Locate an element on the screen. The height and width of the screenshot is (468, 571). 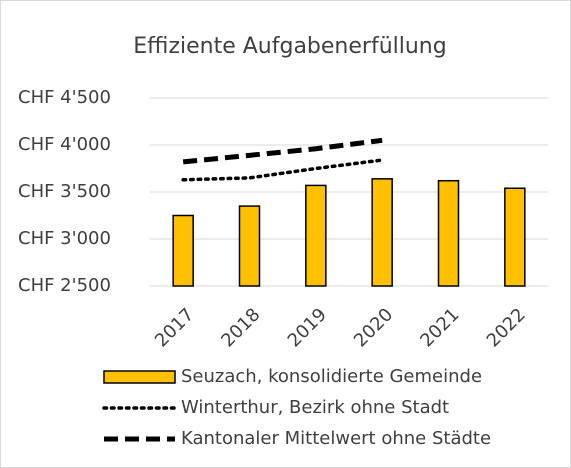
y-tick-label: CHF 3'500 is located at coordinates (64, 191).